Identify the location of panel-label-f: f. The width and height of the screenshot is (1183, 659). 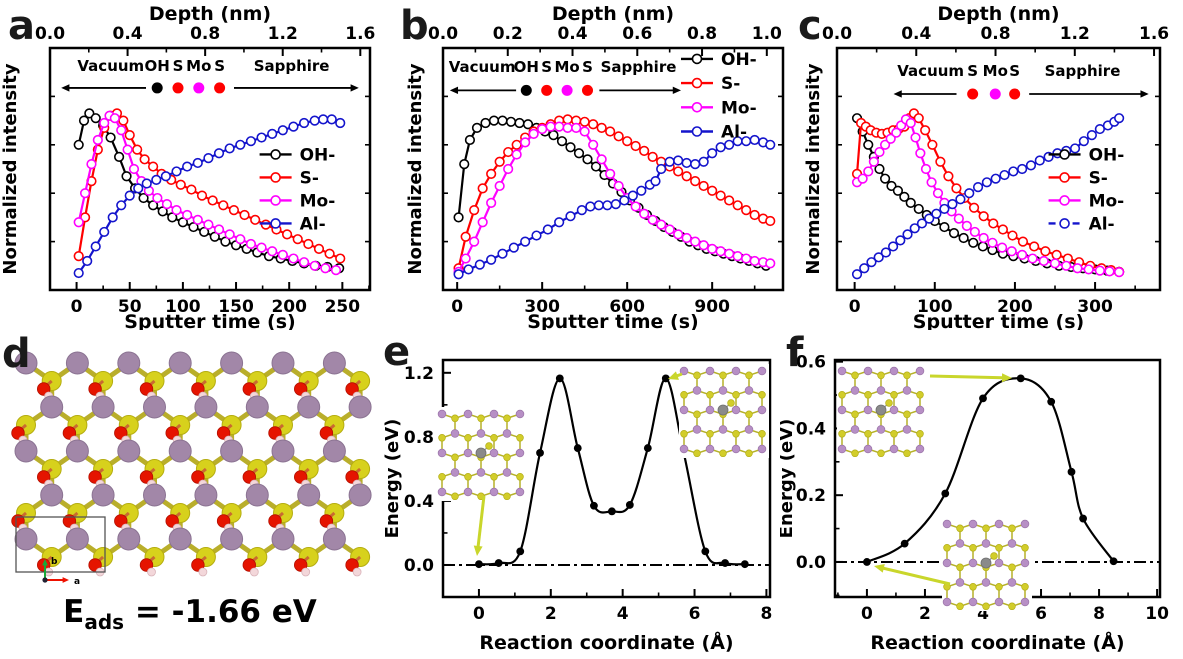
(795, 353).